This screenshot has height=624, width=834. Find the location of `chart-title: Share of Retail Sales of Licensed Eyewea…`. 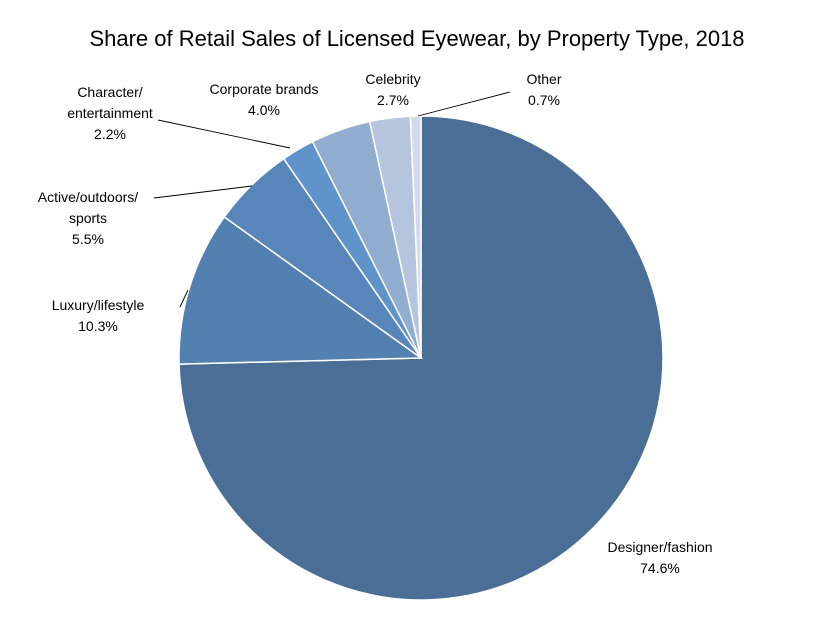

chart-title: Share of Retail Sales of Licensed Eyewea… is located at coordinates (416, 38).